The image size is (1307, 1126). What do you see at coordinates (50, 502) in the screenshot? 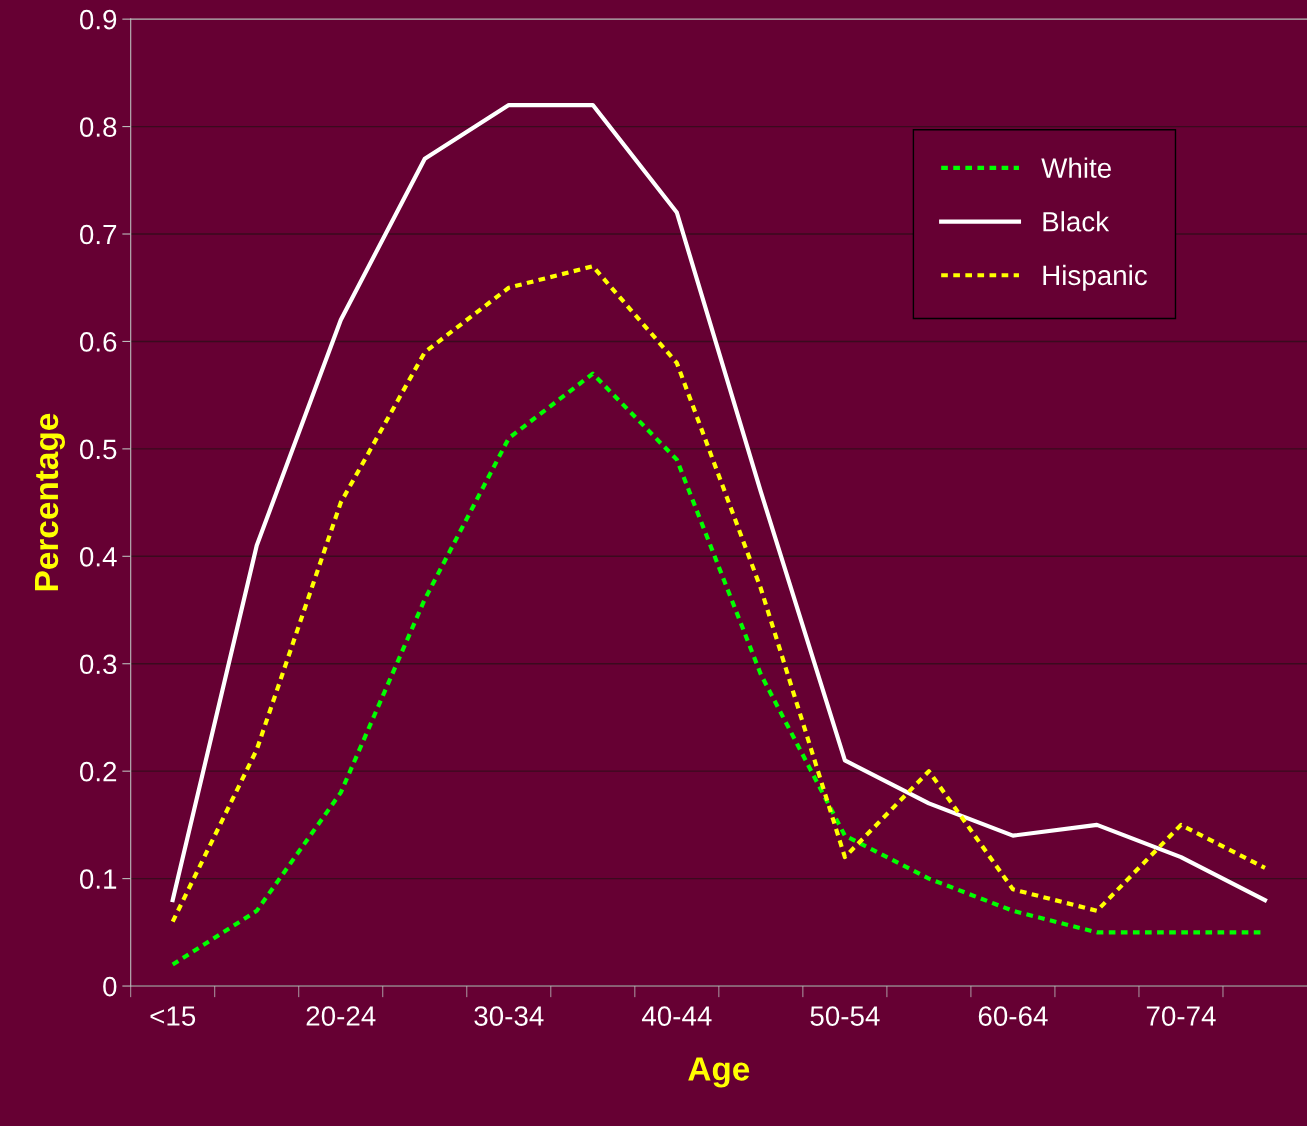
I see `y-axis-title: Percentage` at bounding box center [50, 502].